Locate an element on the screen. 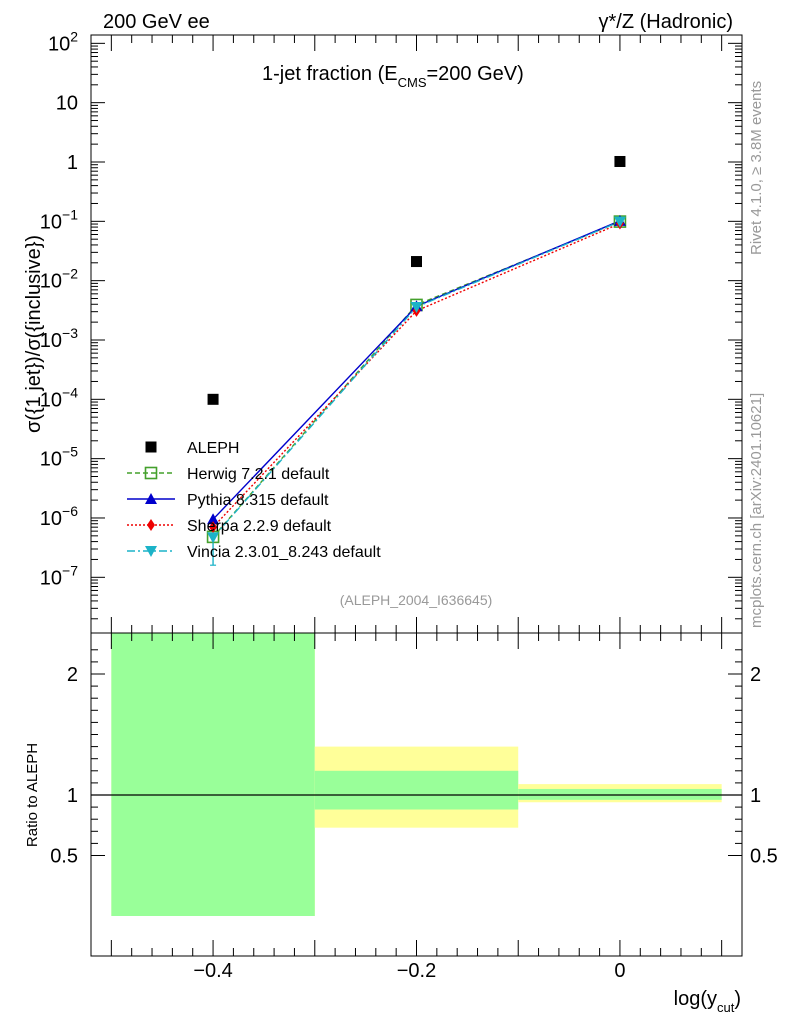 The width and height of the screenshot is (786, 1024). legend-label-herwig: Herwig 7.2.1 default is located at coordinates (258, 474).